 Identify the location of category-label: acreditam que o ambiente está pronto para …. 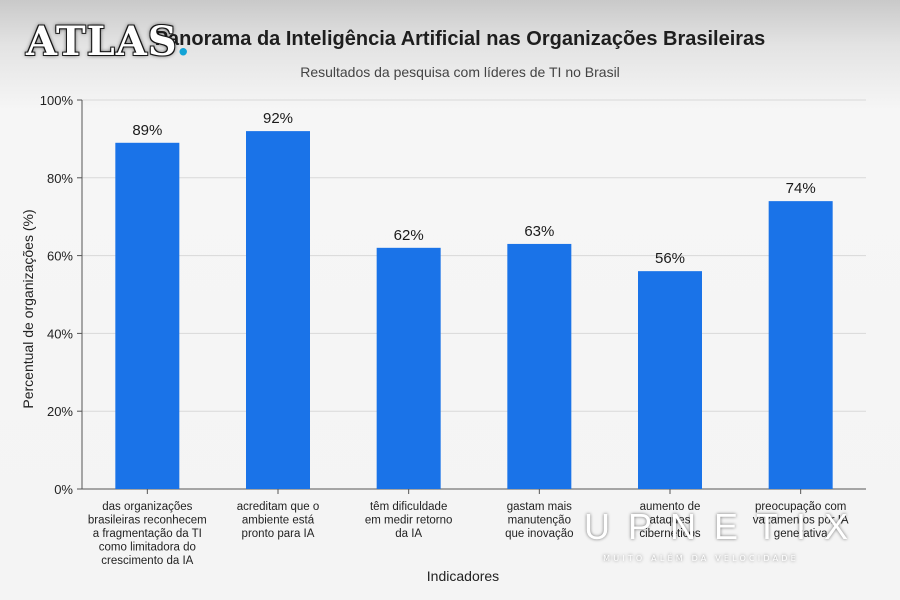
(278, 520).